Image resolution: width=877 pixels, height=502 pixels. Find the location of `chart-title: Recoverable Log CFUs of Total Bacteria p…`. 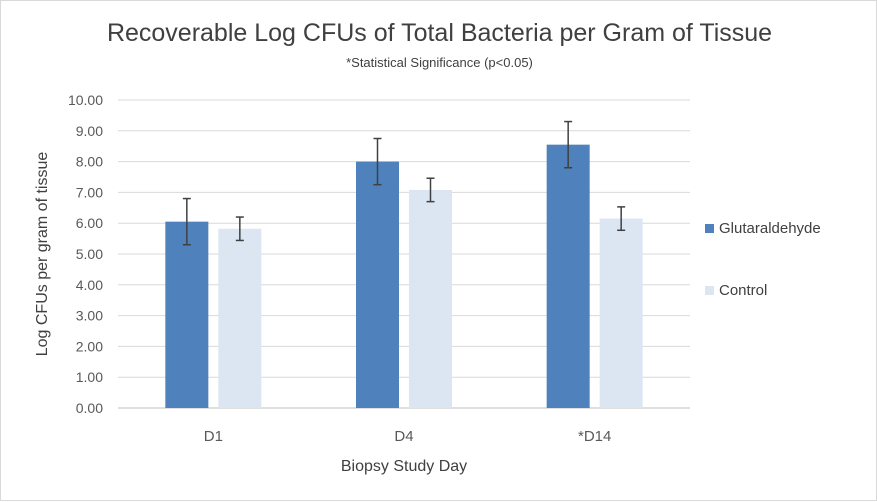

chart-title: Recoverable Log CFUs of Total Bacteria p… is located at coordinates (439, 33).